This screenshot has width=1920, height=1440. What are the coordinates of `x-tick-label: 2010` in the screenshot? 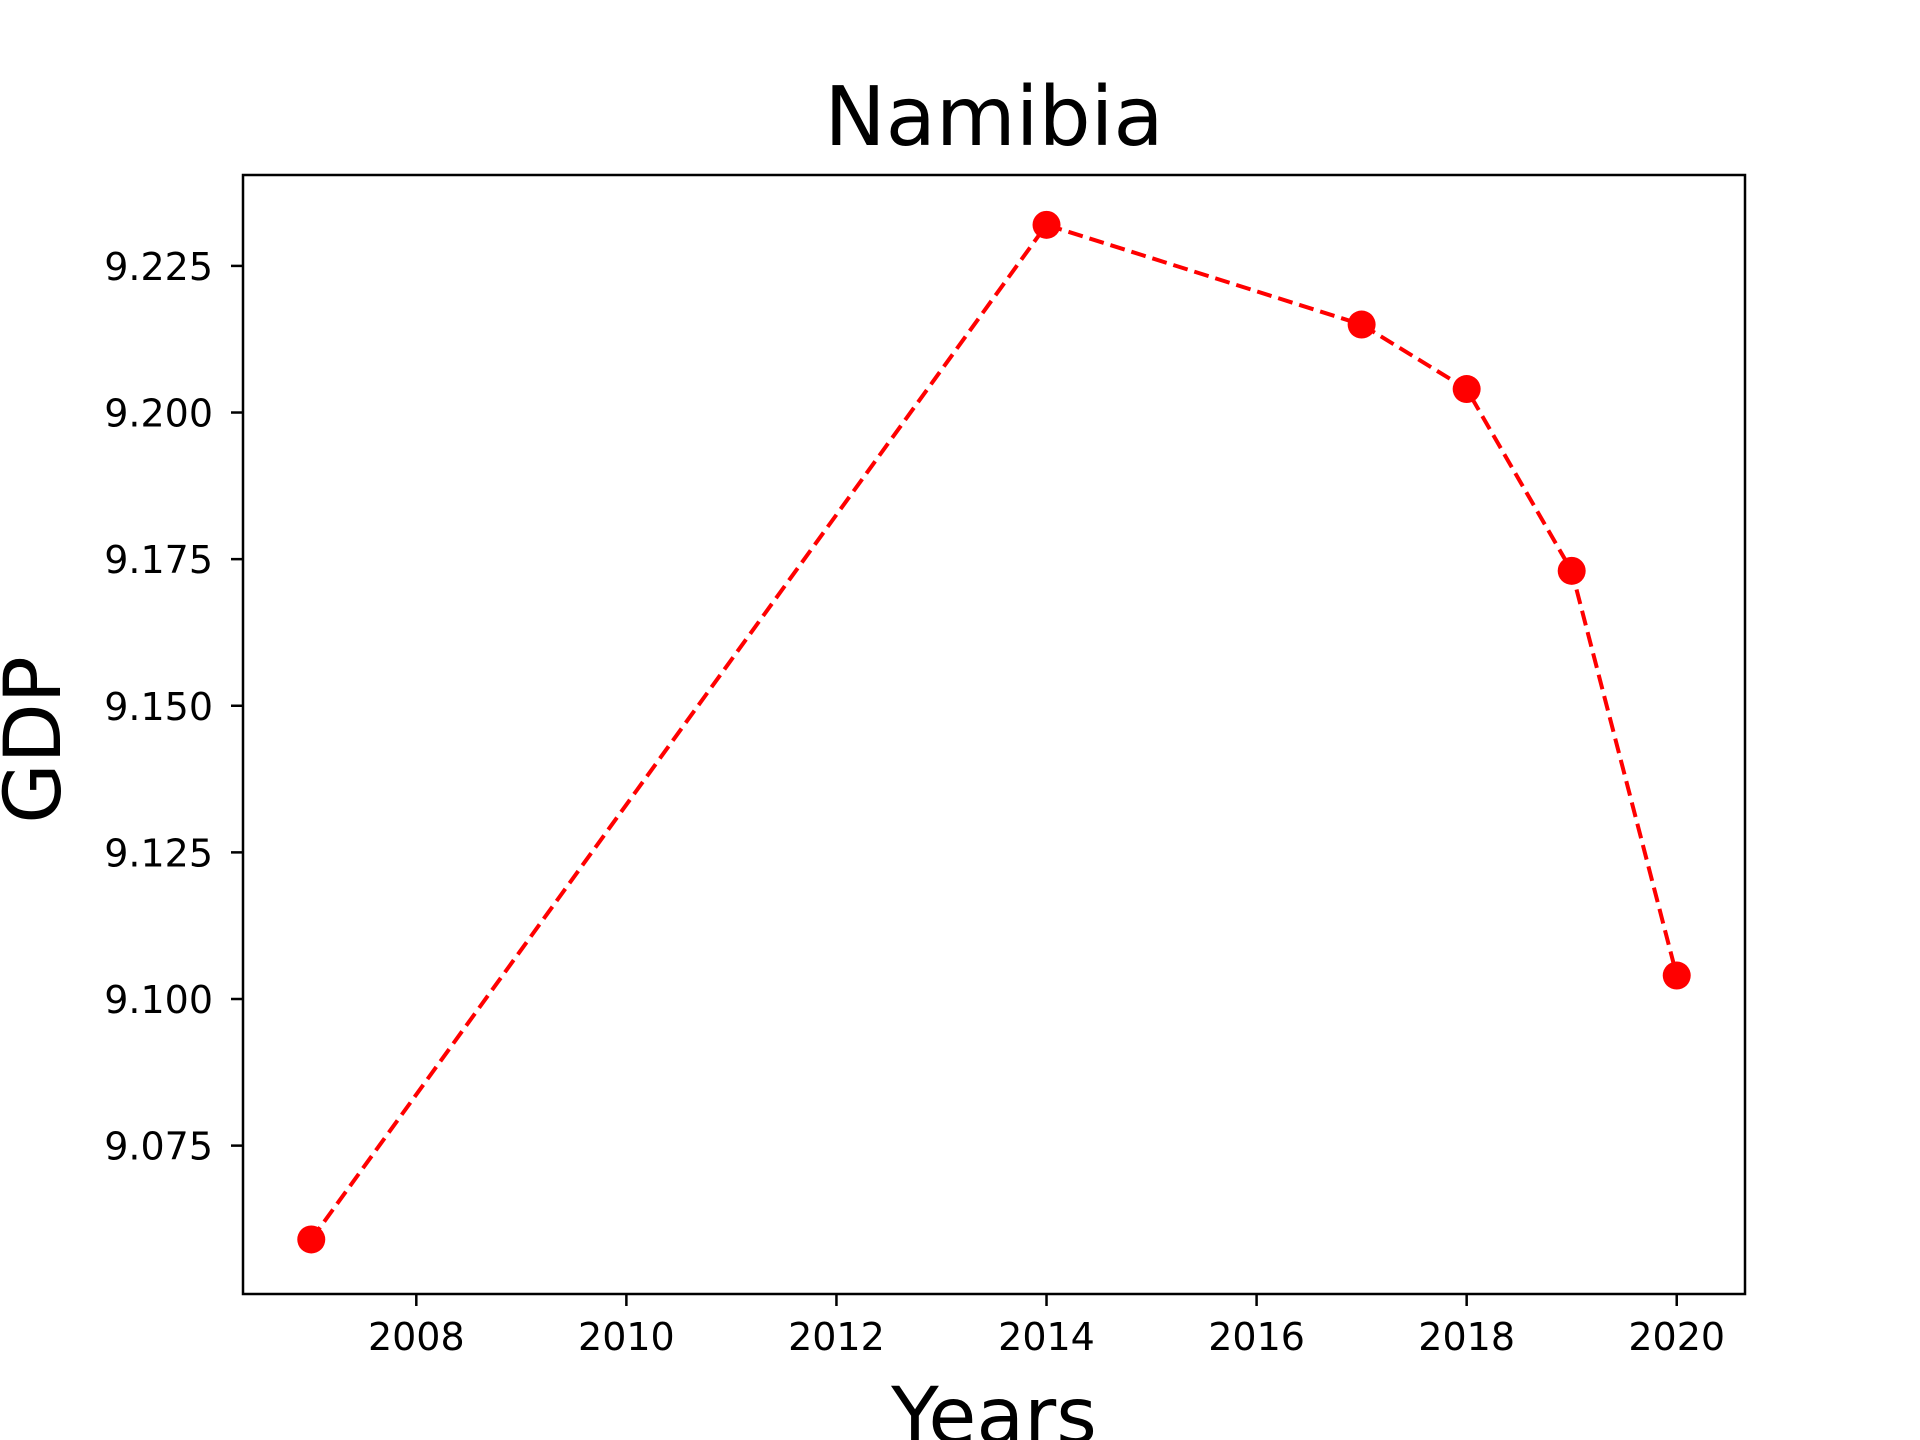 It's located at (626, 1337).